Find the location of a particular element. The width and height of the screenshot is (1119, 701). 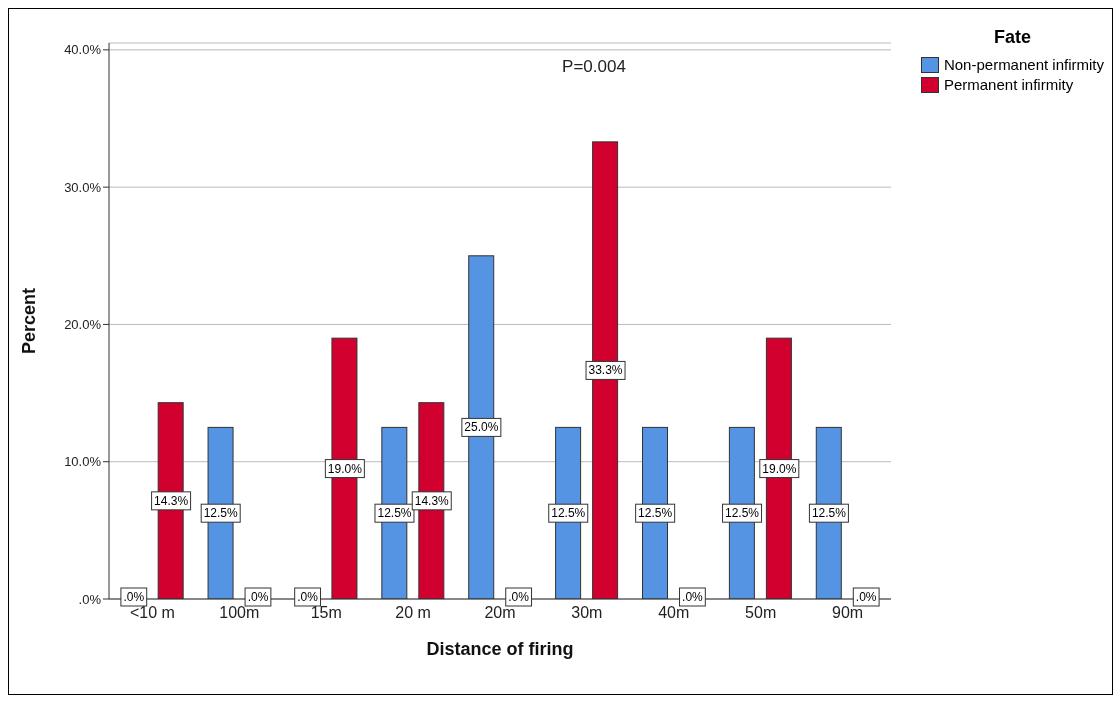

x-tick-label: 50m is located at coordinates (761, 613).